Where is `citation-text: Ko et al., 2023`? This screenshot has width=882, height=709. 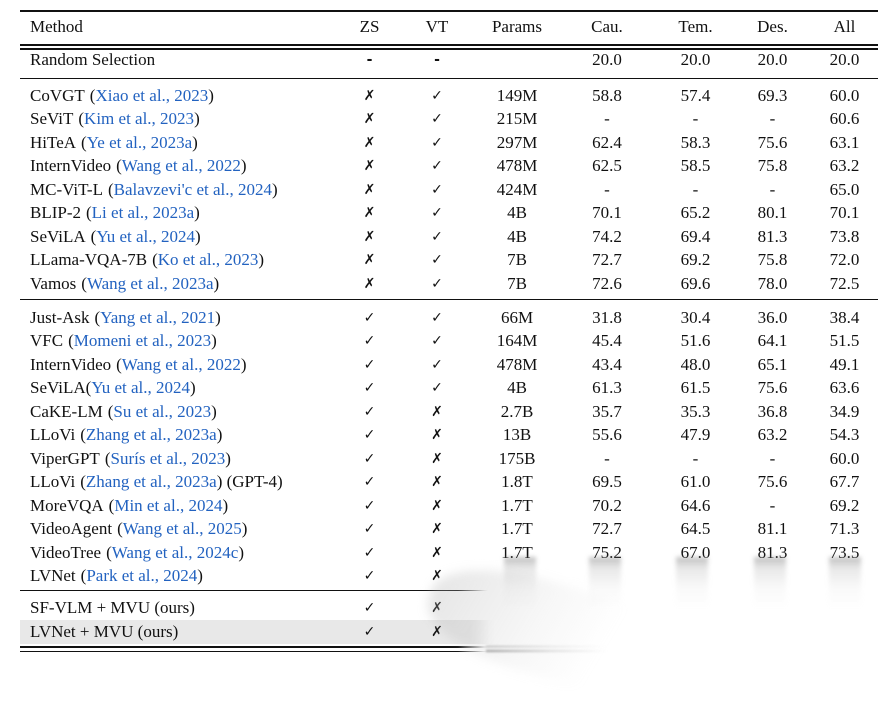 citation-text: Ko et al., 2023 is located at coordinates (208, 260).